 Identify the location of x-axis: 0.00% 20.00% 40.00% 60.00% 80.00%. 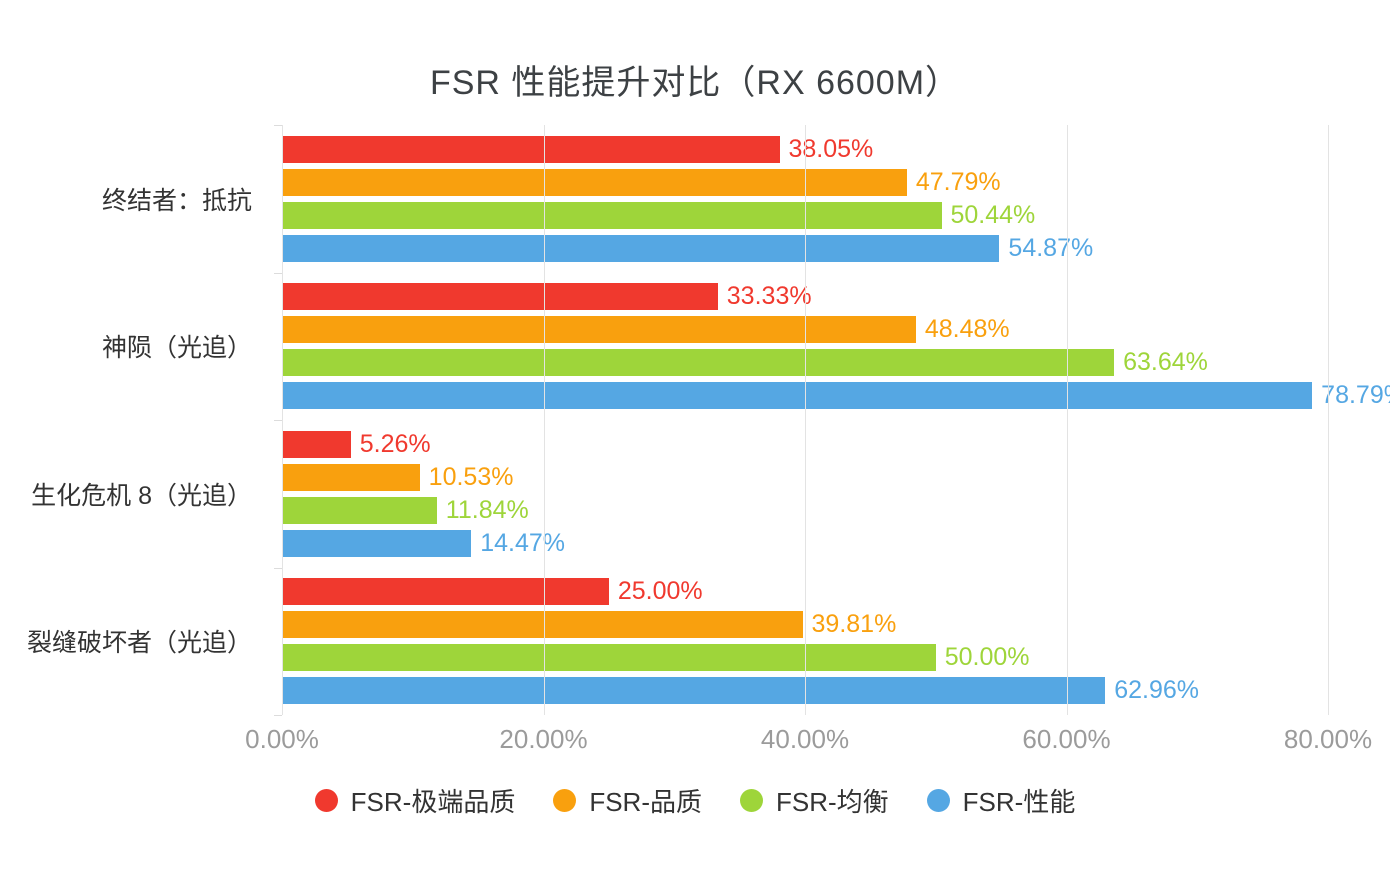
(808, 741).